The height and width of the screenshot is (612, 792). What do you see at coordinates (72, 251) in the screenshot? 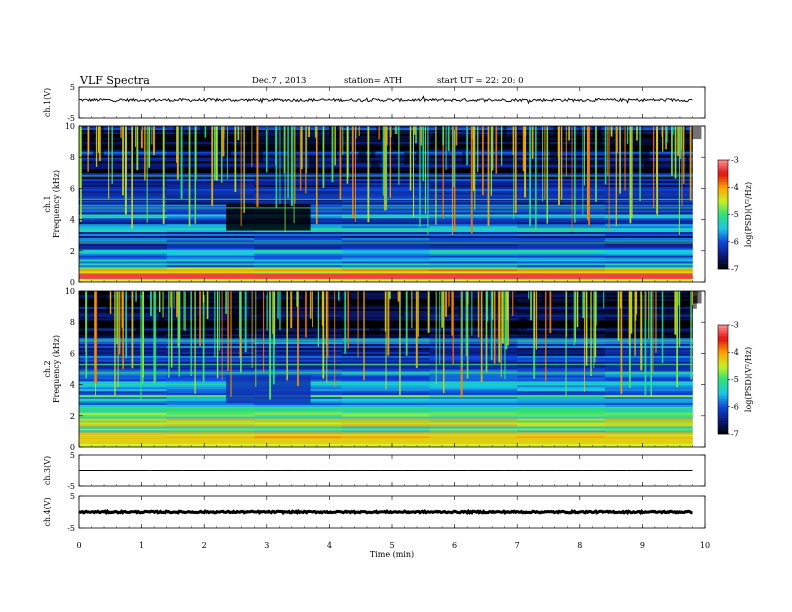
I see `y-tick-label: 2` at bounding box center [72, 251].